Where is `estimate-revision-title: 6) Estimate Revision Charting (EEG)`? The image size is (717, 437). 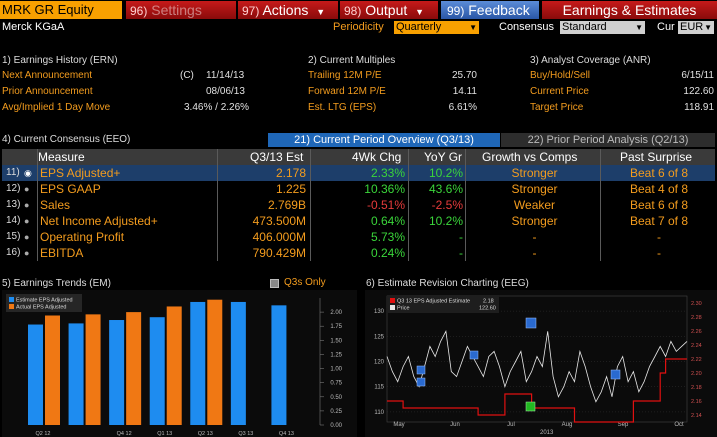 estimate-revision-title: 6) Estimate Revision Charting (EEG) is located at coordinates (447, 283).